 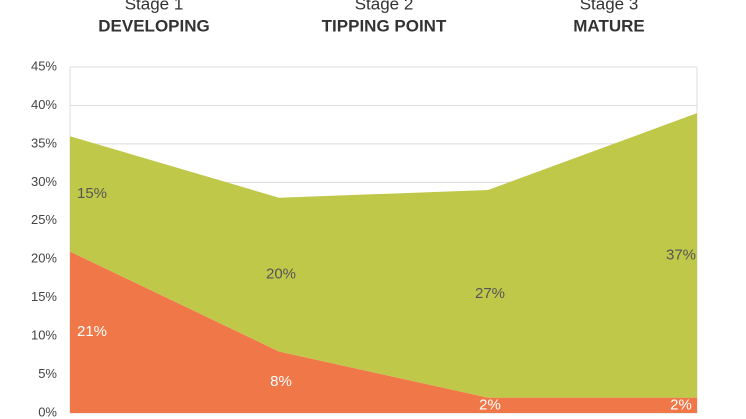 What do you see at coordinates (154, 6) in the screenshot?
I see `stage-label: Stage 1` at bounding box center [154, 6].